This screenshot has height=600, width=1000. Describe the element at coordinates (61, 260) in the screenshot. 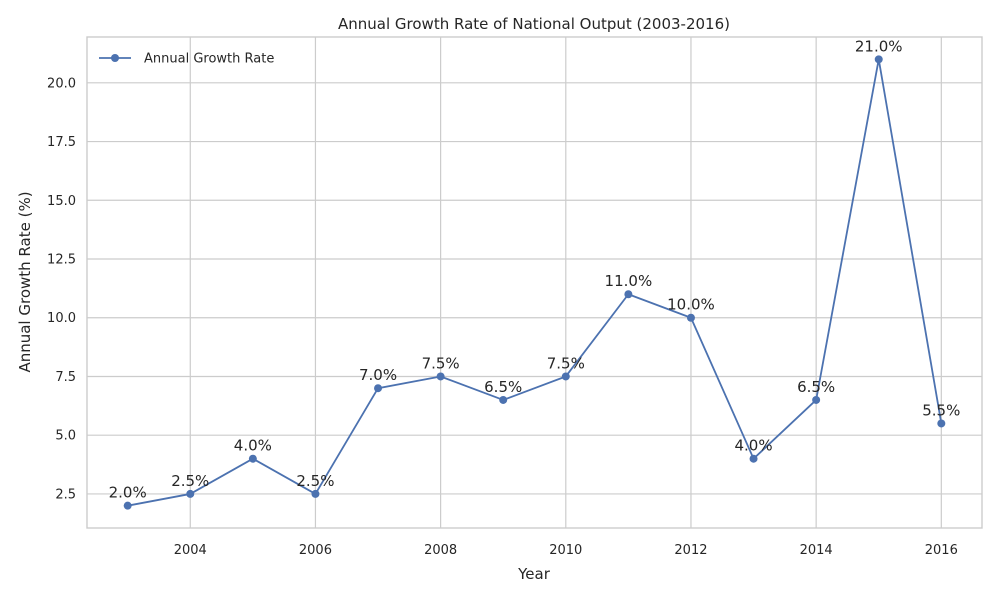

I see `y-tick-label: 12.5` at that location.